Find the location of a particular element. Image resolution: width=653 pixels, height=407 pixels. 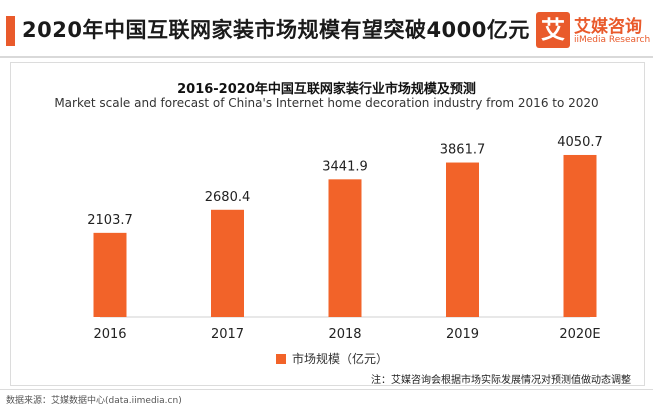

legend-label: 市场规模（亿元） is located at coordinates (340, 359).